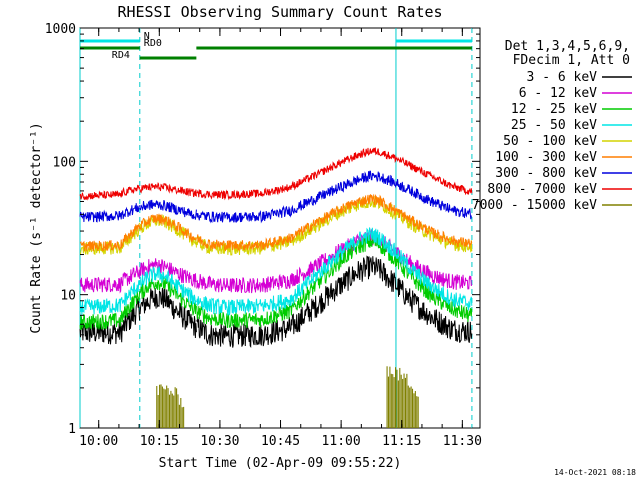  I want to click on y-tick-label: 1, so click(72, 429).